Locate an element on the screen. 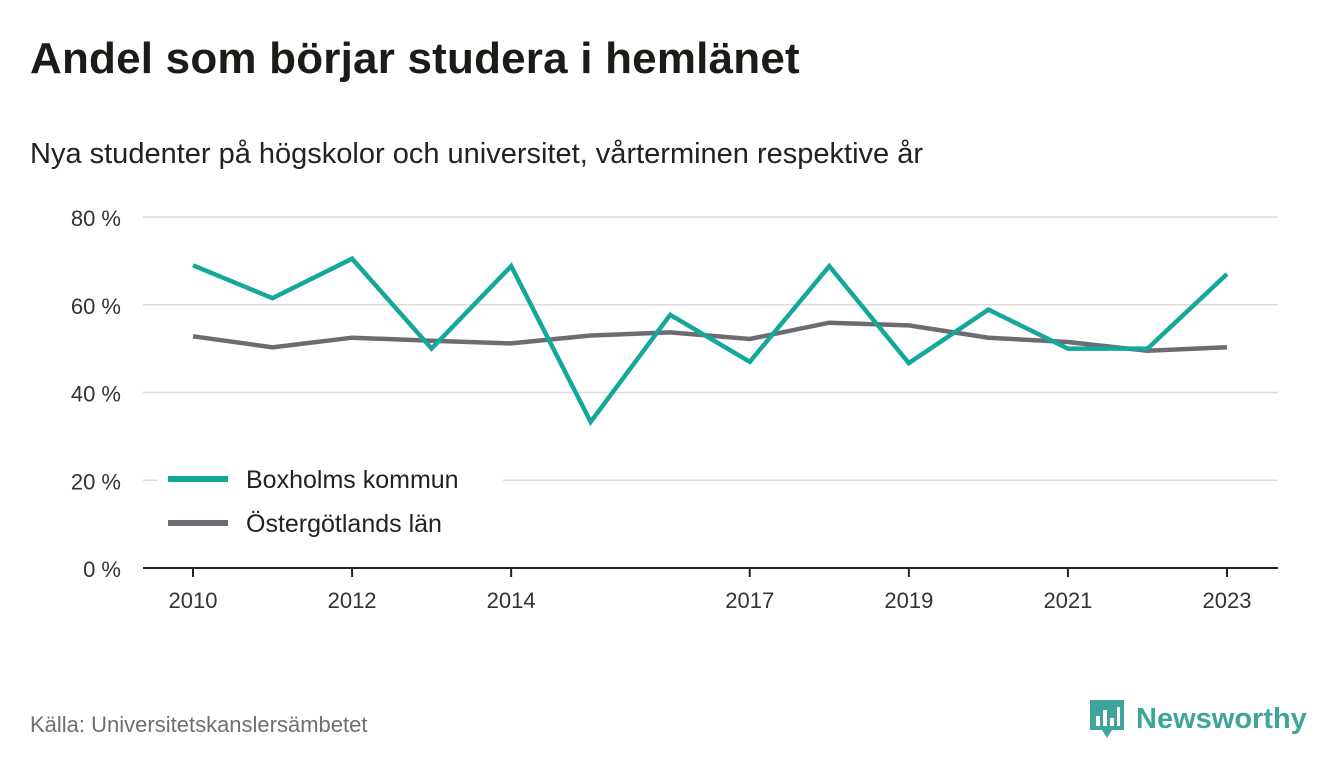 The width and height of the screenshot is (1340, 771). y-tick-label: 20 % is located at coordinates (96, 481).